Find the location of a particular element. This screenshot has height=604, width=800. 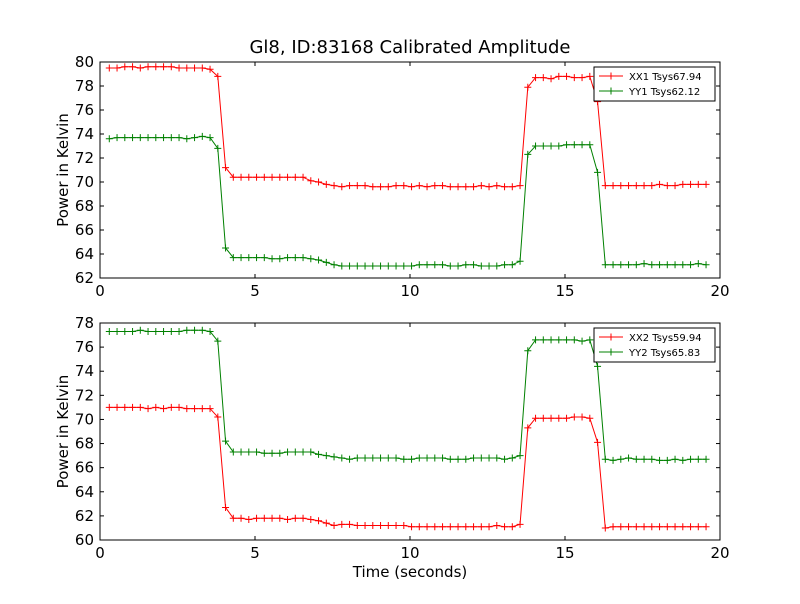

top-x-tick-label: 5 is located at coordinates (255, 291).